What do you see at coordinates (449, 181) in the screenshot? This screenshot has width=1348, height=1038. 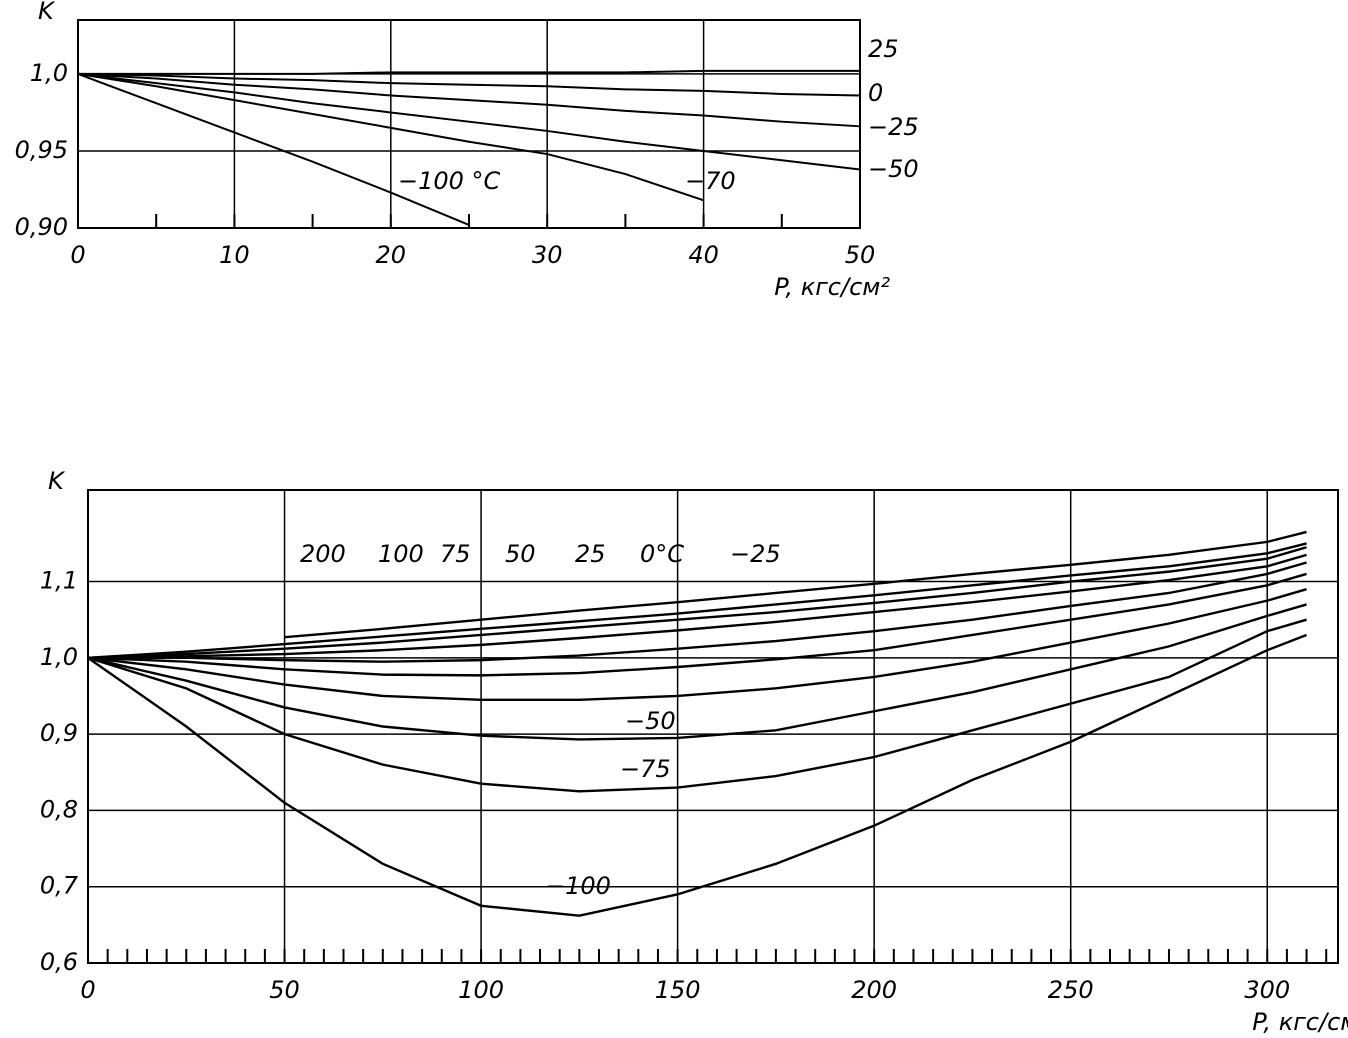 I see `curve-label: −100 °C` at bounding box center [449, 181].